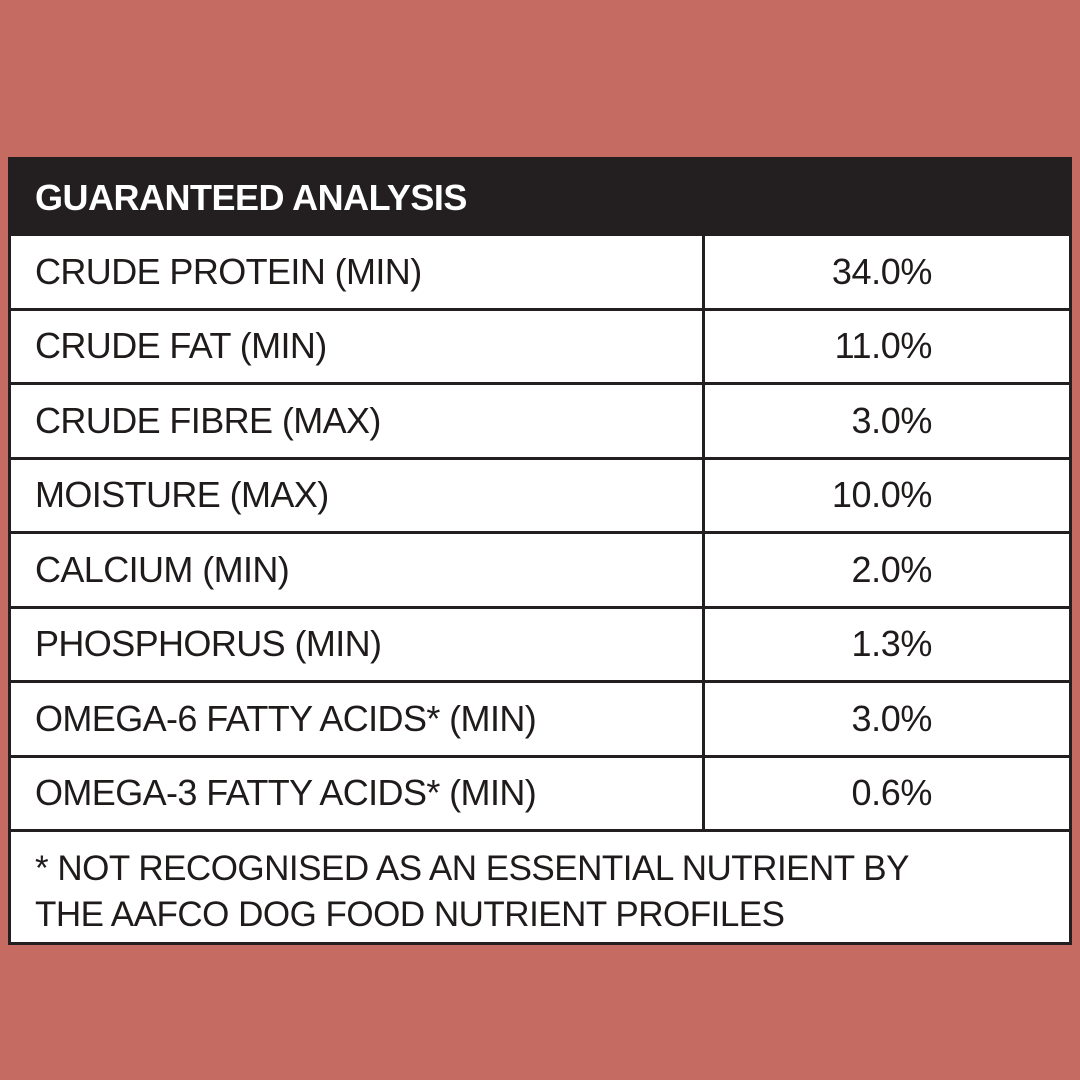  I want to click on table-row: CRUDE PROTEIN (MIN) 34.0%, so click(540, 273).